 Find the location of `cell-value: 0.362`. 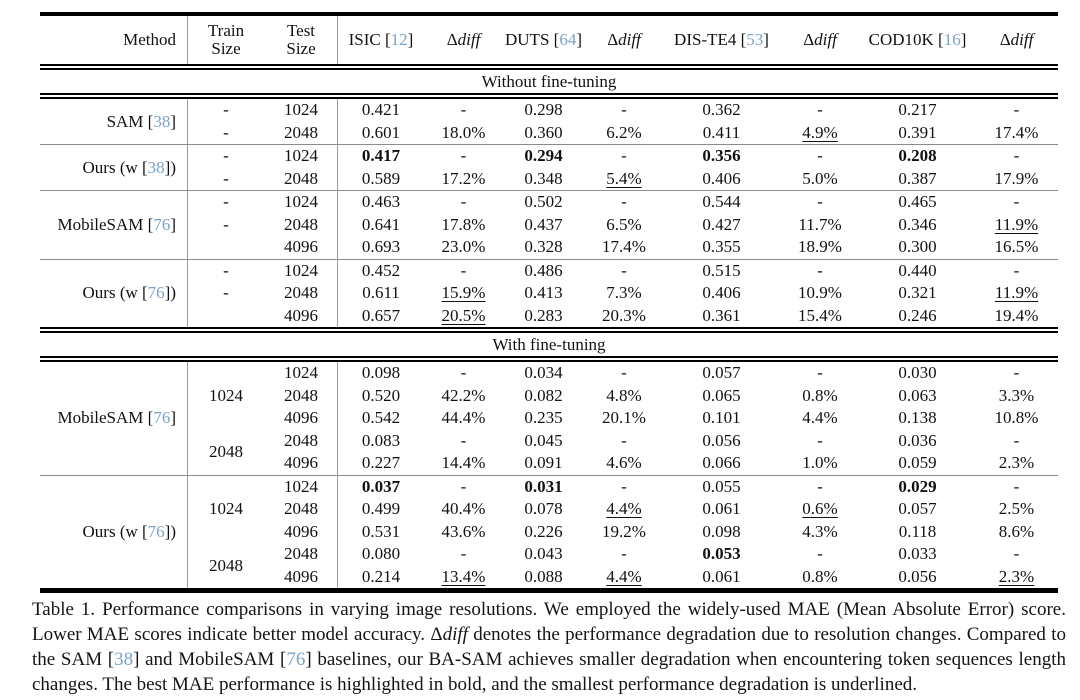

cell-value: 0.362 is located at coordinates (721, 110).